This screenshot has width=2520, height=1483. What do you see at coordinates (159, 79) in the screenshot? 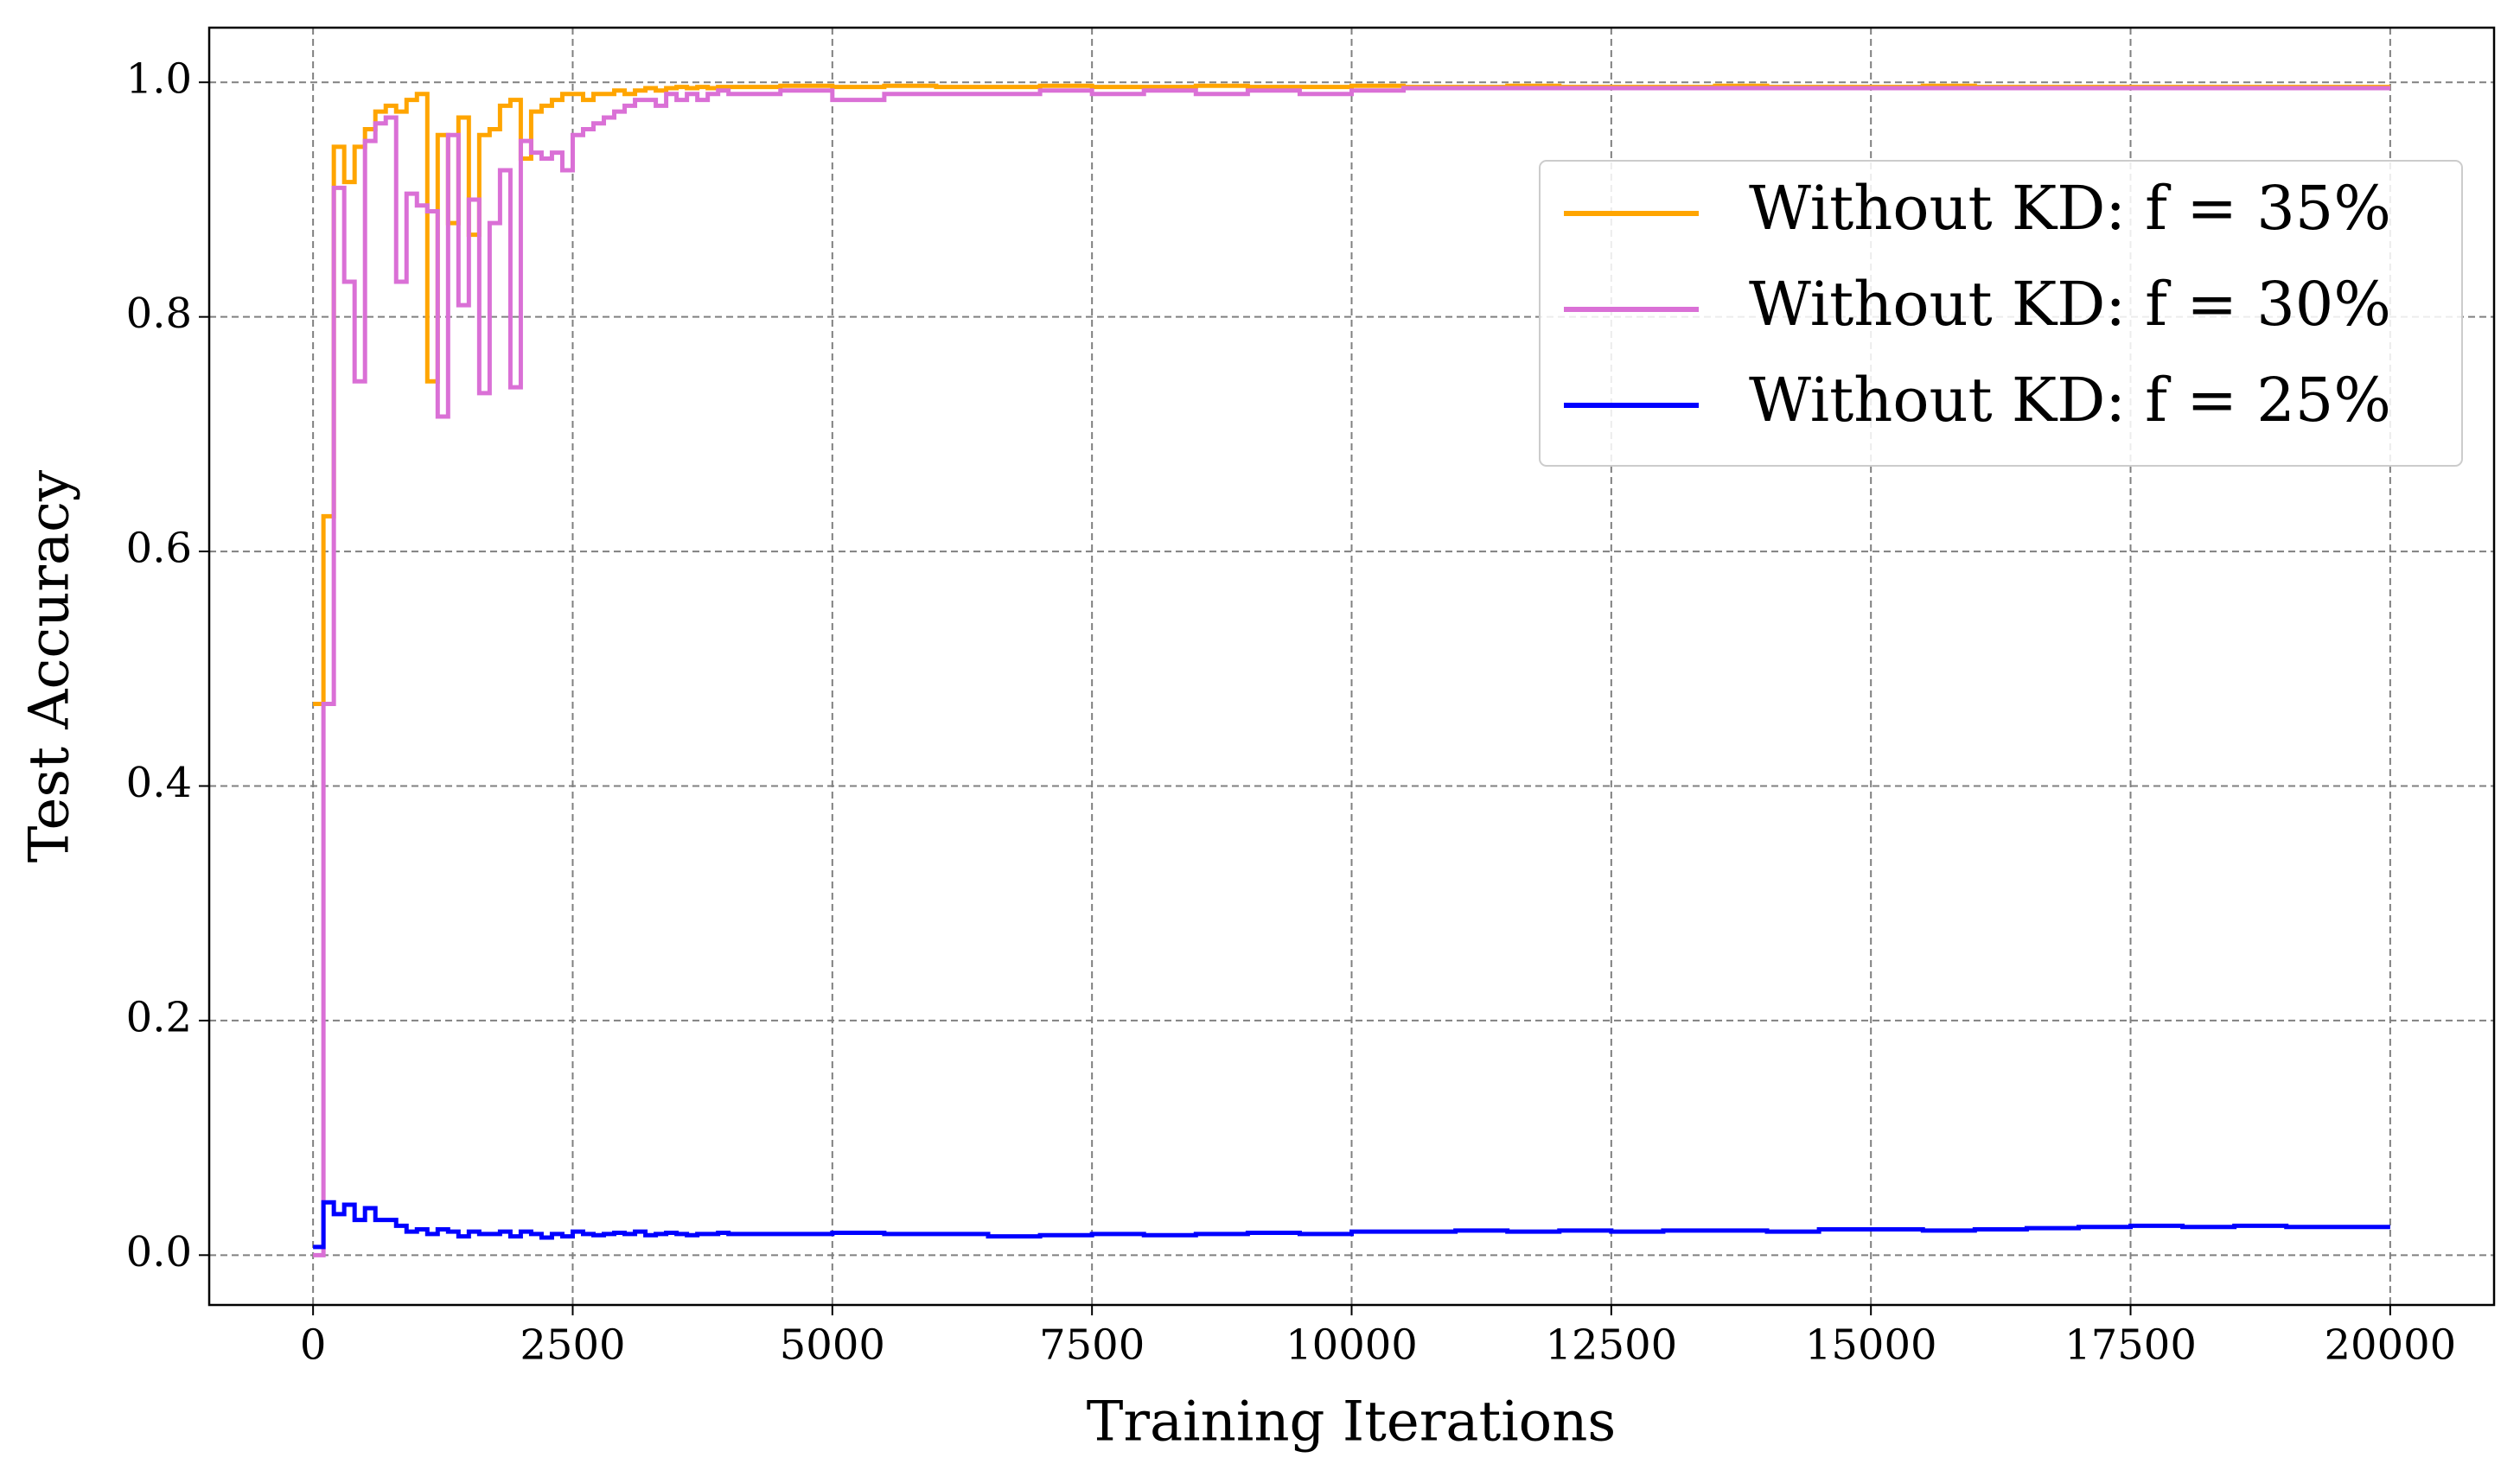
I see `y-tick-label: 1.0` at bounding box center [159, 79].